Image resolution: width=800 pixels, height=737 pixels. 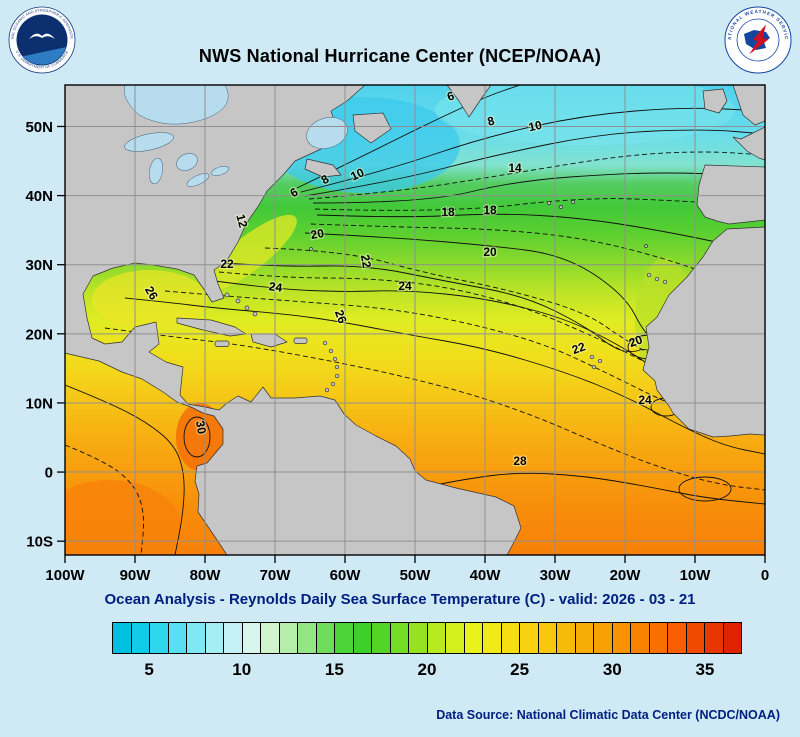 I want to click on lon-tick-label: 60W, so click(x=346, y=575).